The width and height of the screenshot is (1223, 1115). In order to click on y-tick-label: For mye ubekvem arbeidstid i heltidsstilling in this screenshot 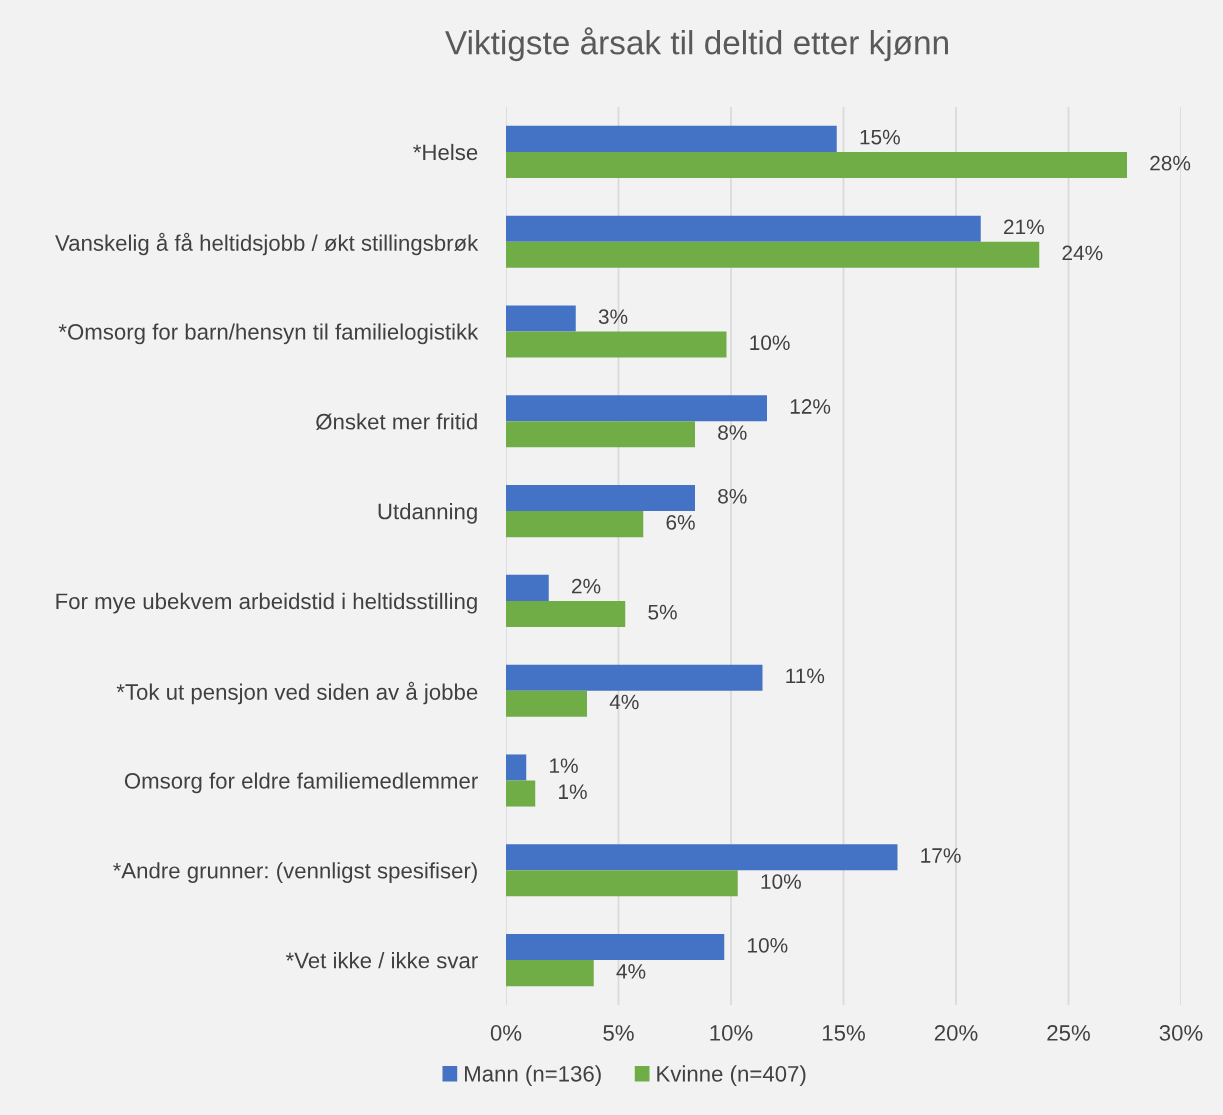, I will do `click(266, 603)`.